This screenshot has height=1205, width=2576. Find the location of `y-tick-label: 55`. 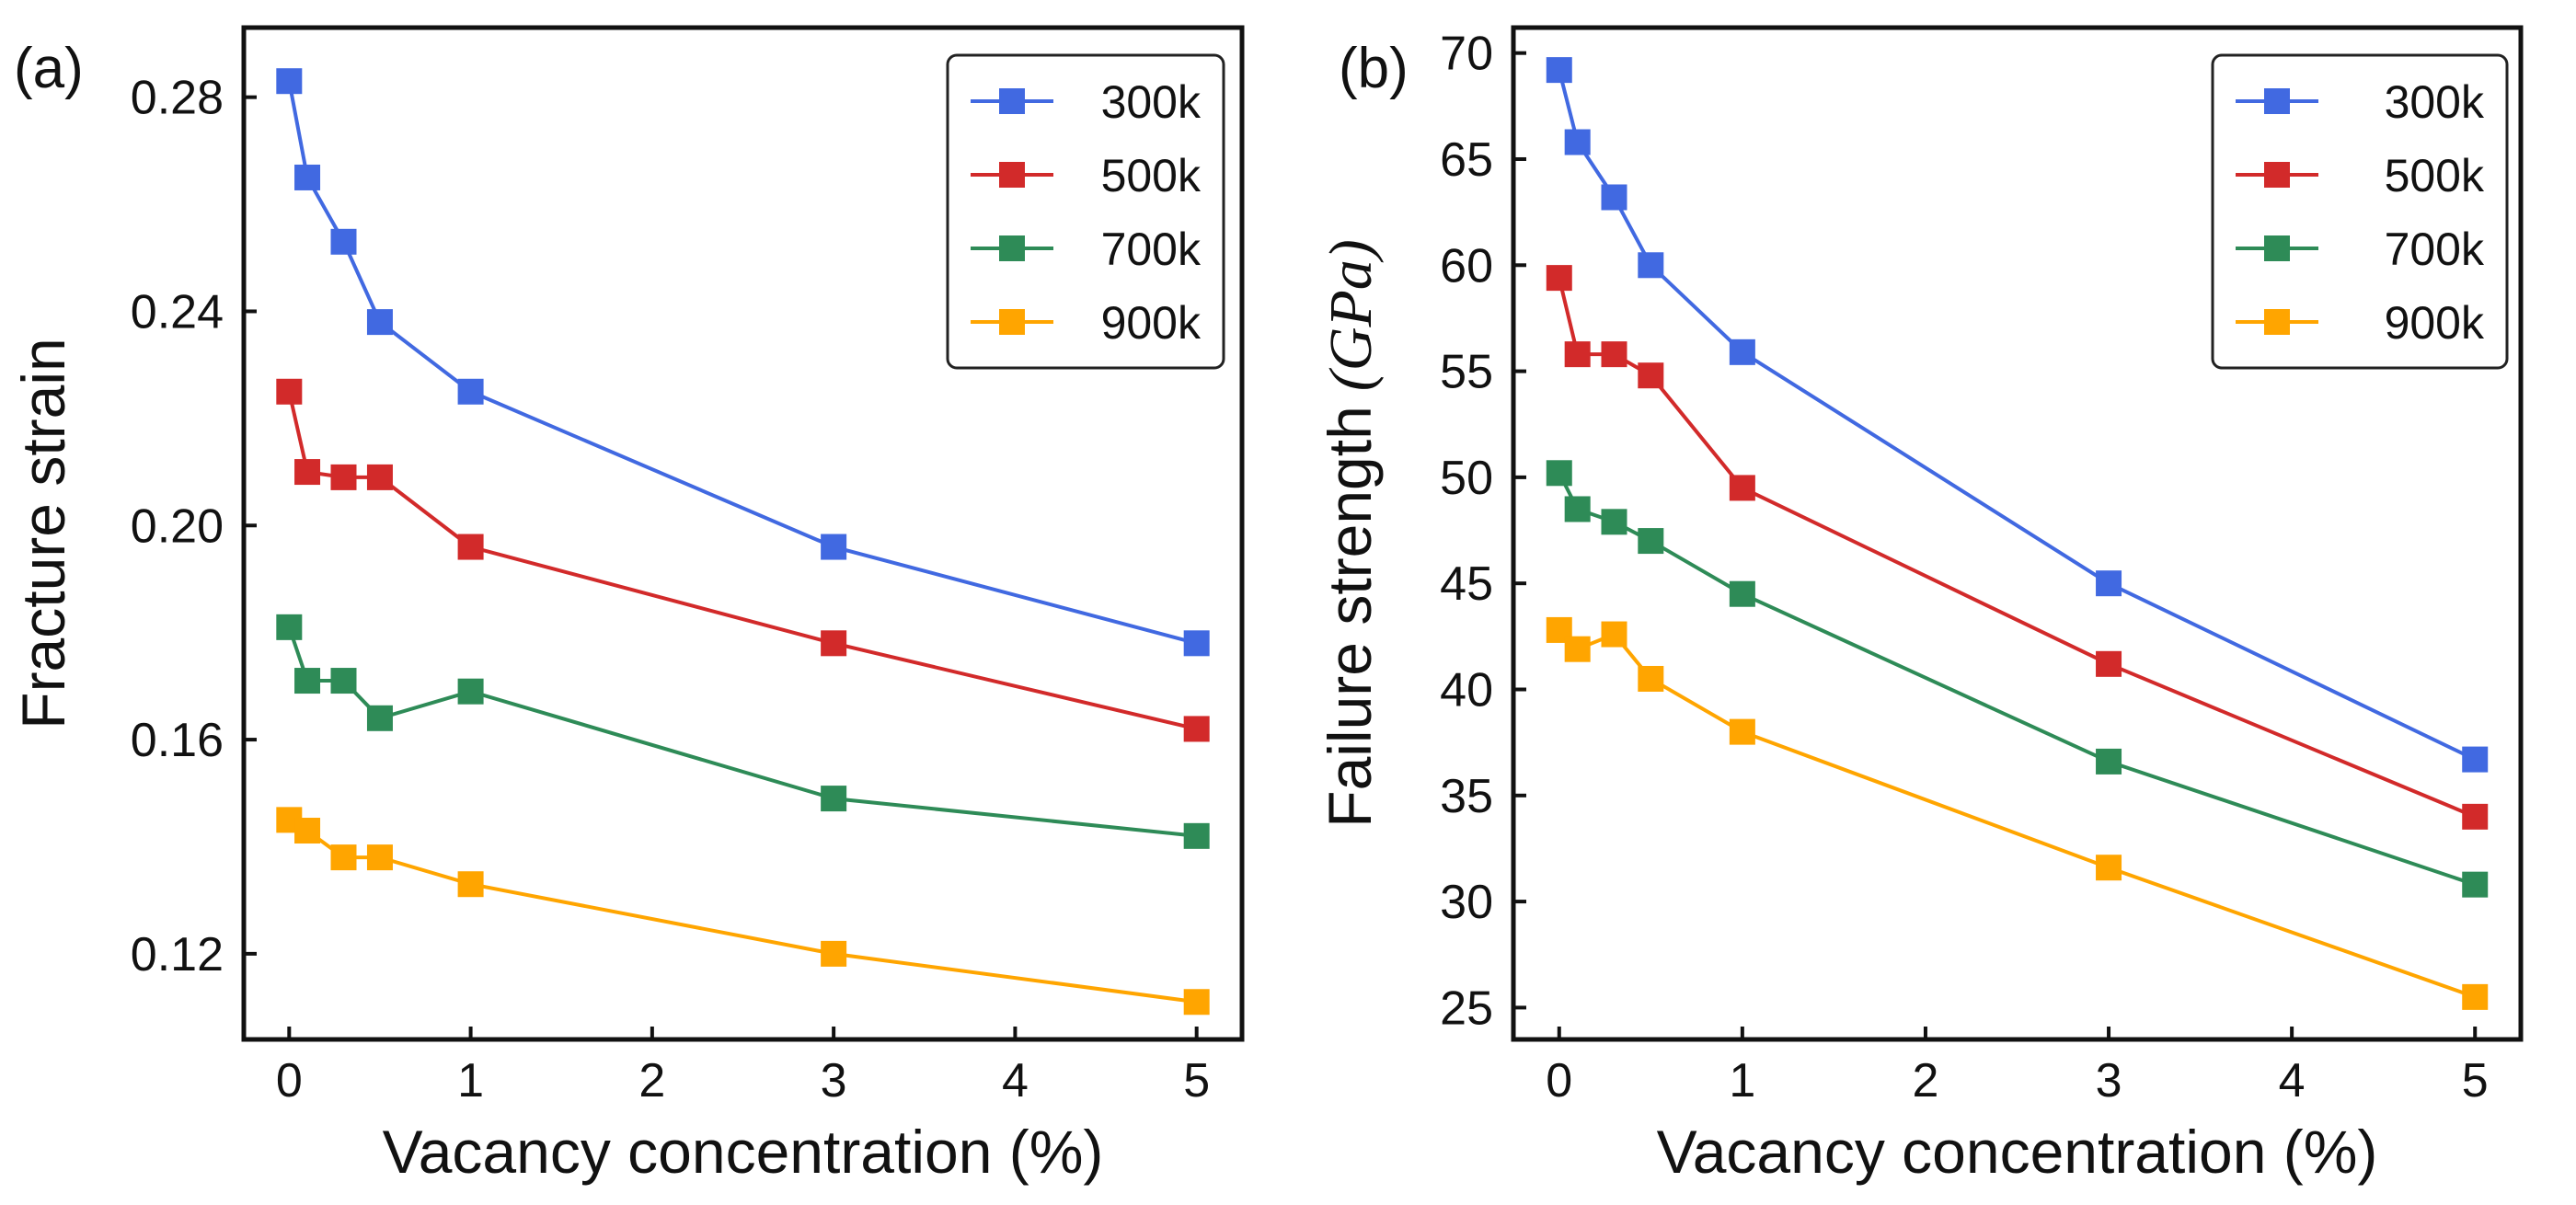

y-tick-label: 55 is located at coordinates (1466, 372).